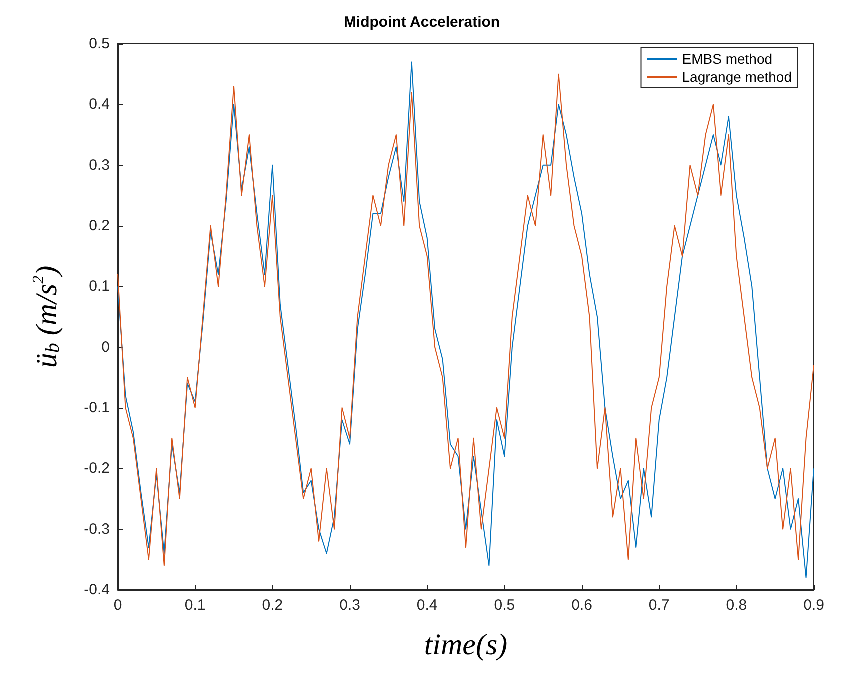  I want to click on x-tick-label: 0.5, so click(505, 605).